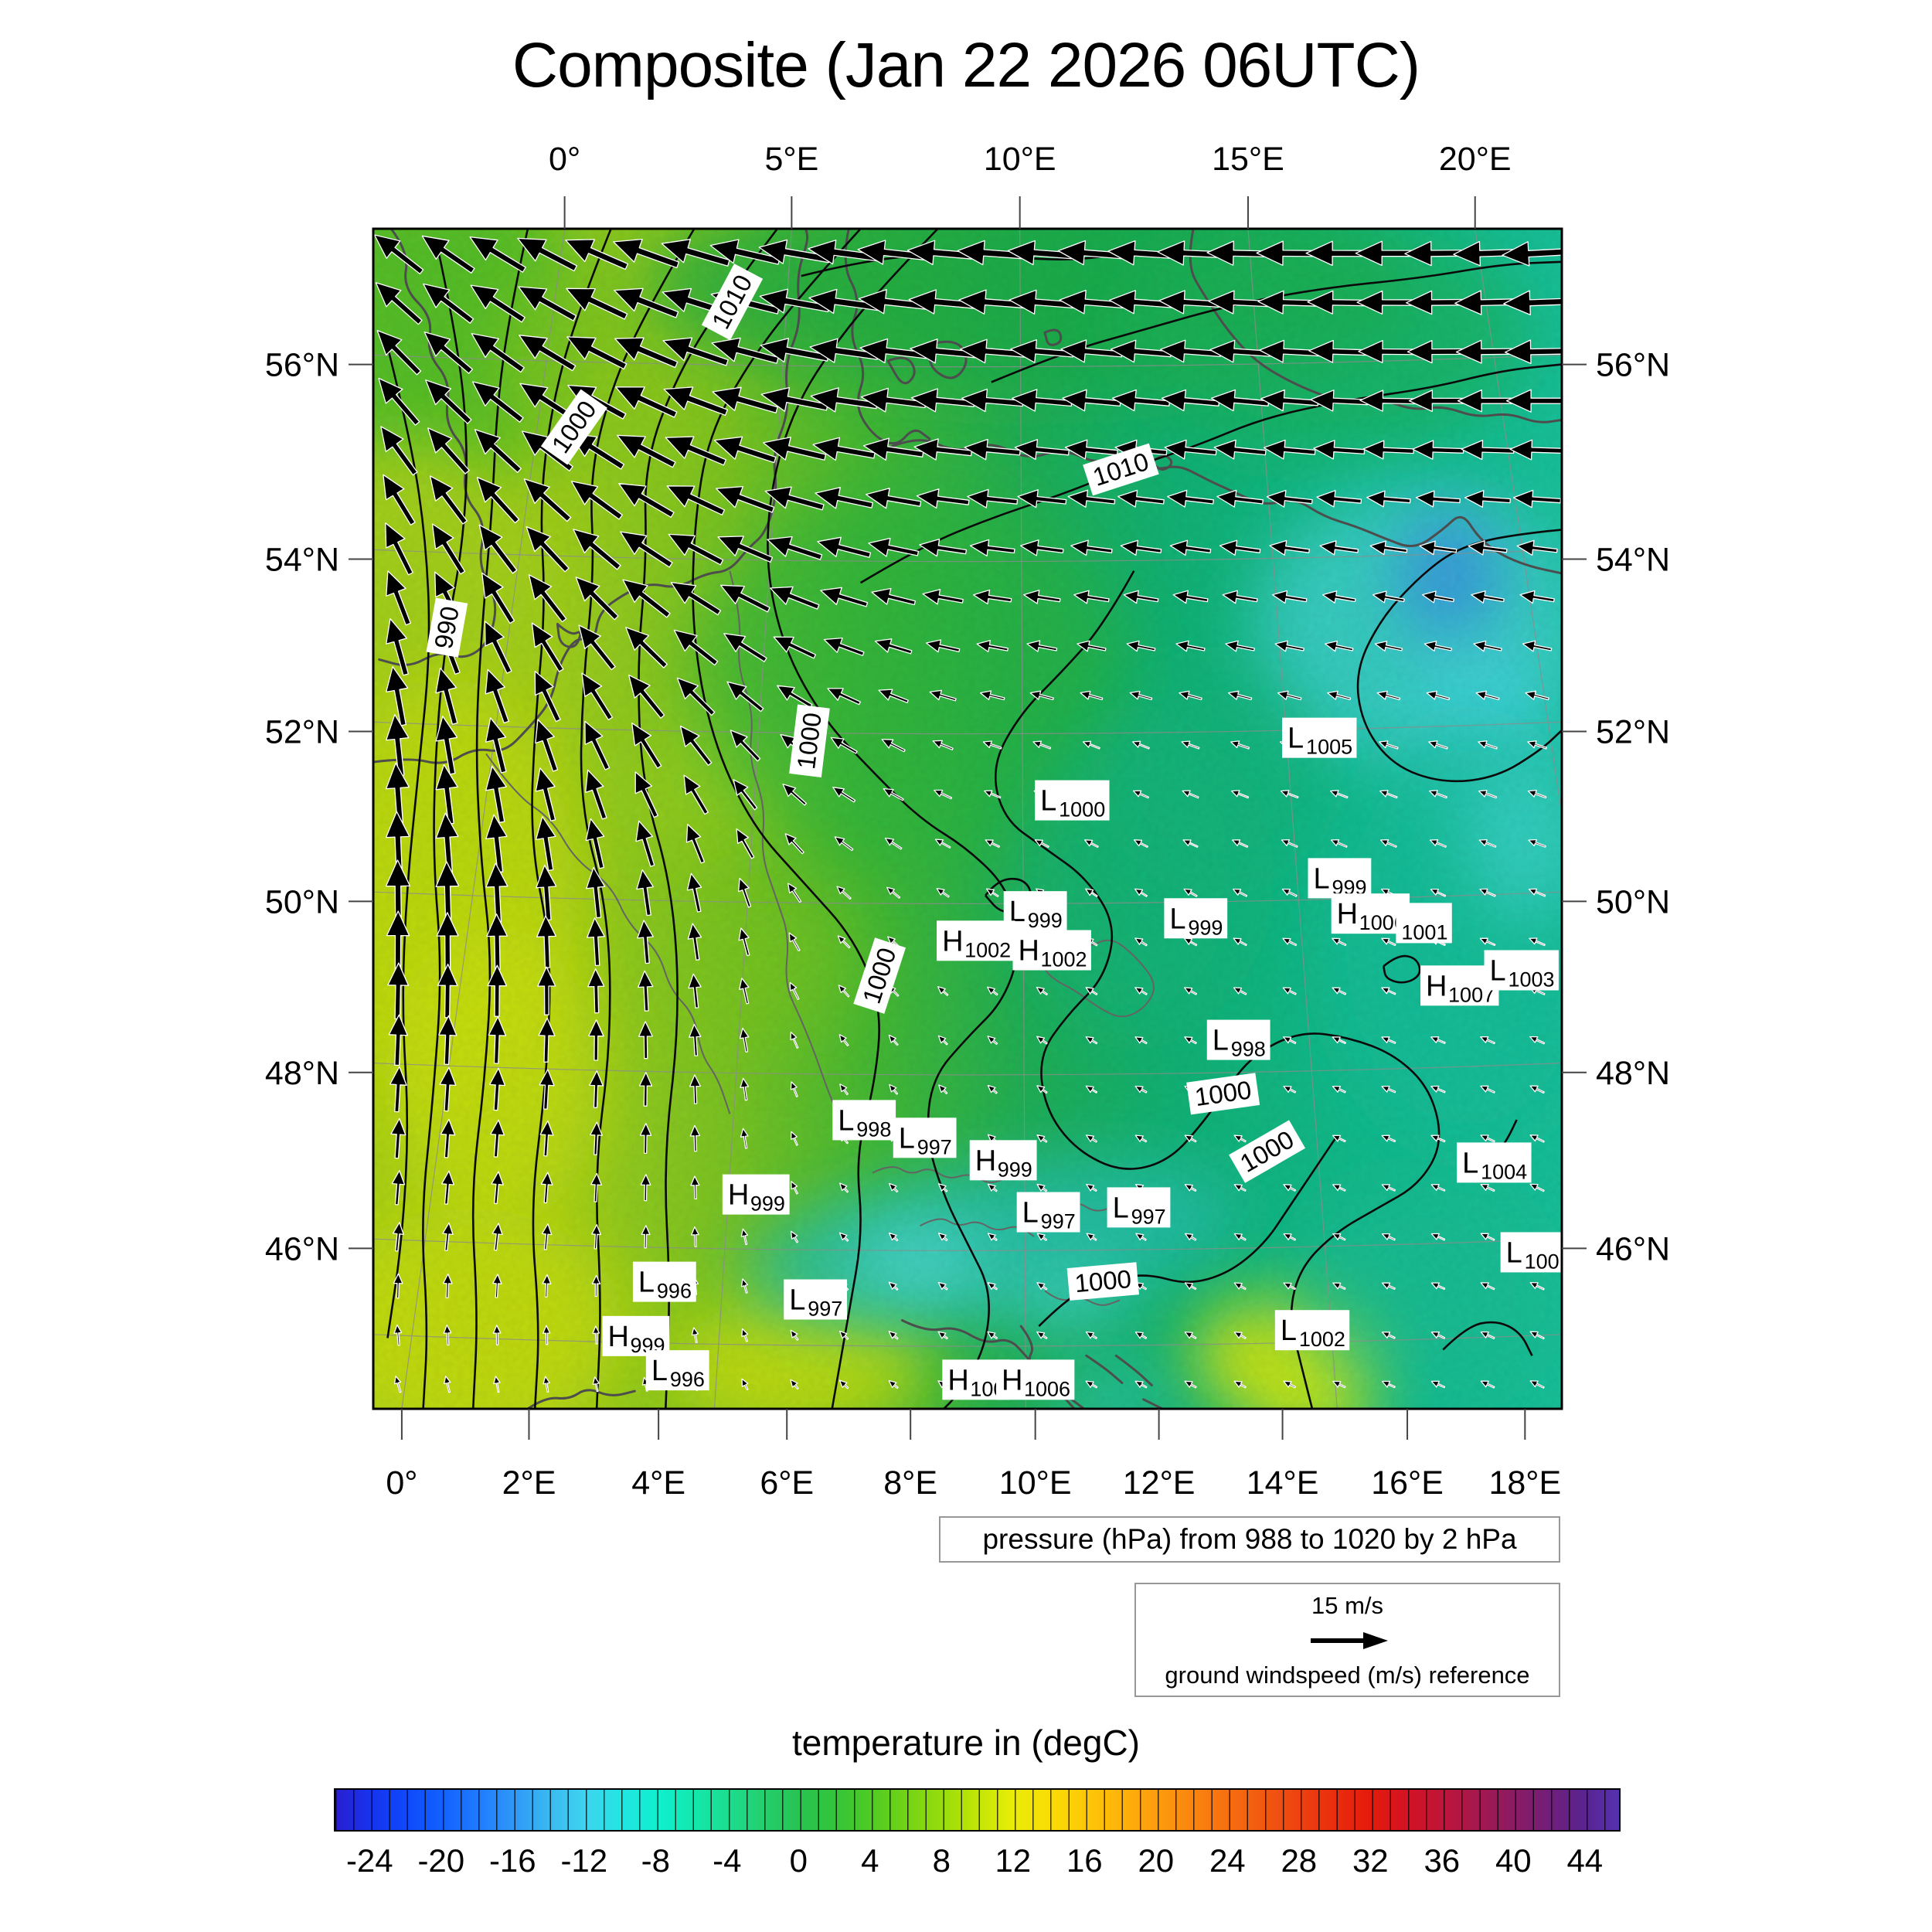 The width and height of the screenshot is (1932, 1932). Describe the element at coordinates (677, 1370) in the screenshot. I see `pressure-center-label: L 996` at that location.